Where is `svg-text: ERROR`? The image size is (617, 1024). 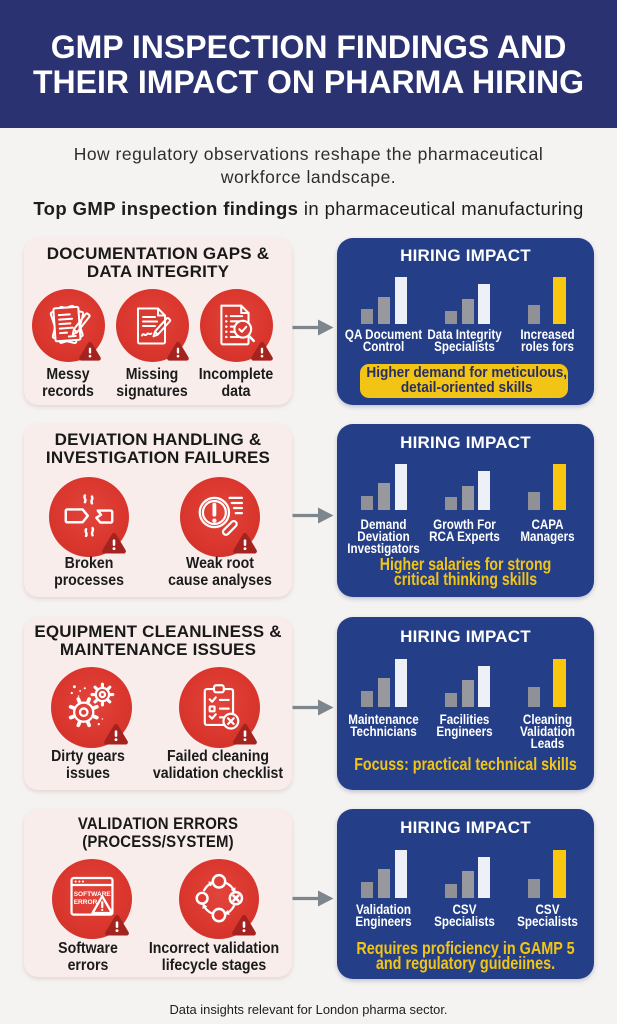 svg-text: ERROR is located at coordinates (85, 901).